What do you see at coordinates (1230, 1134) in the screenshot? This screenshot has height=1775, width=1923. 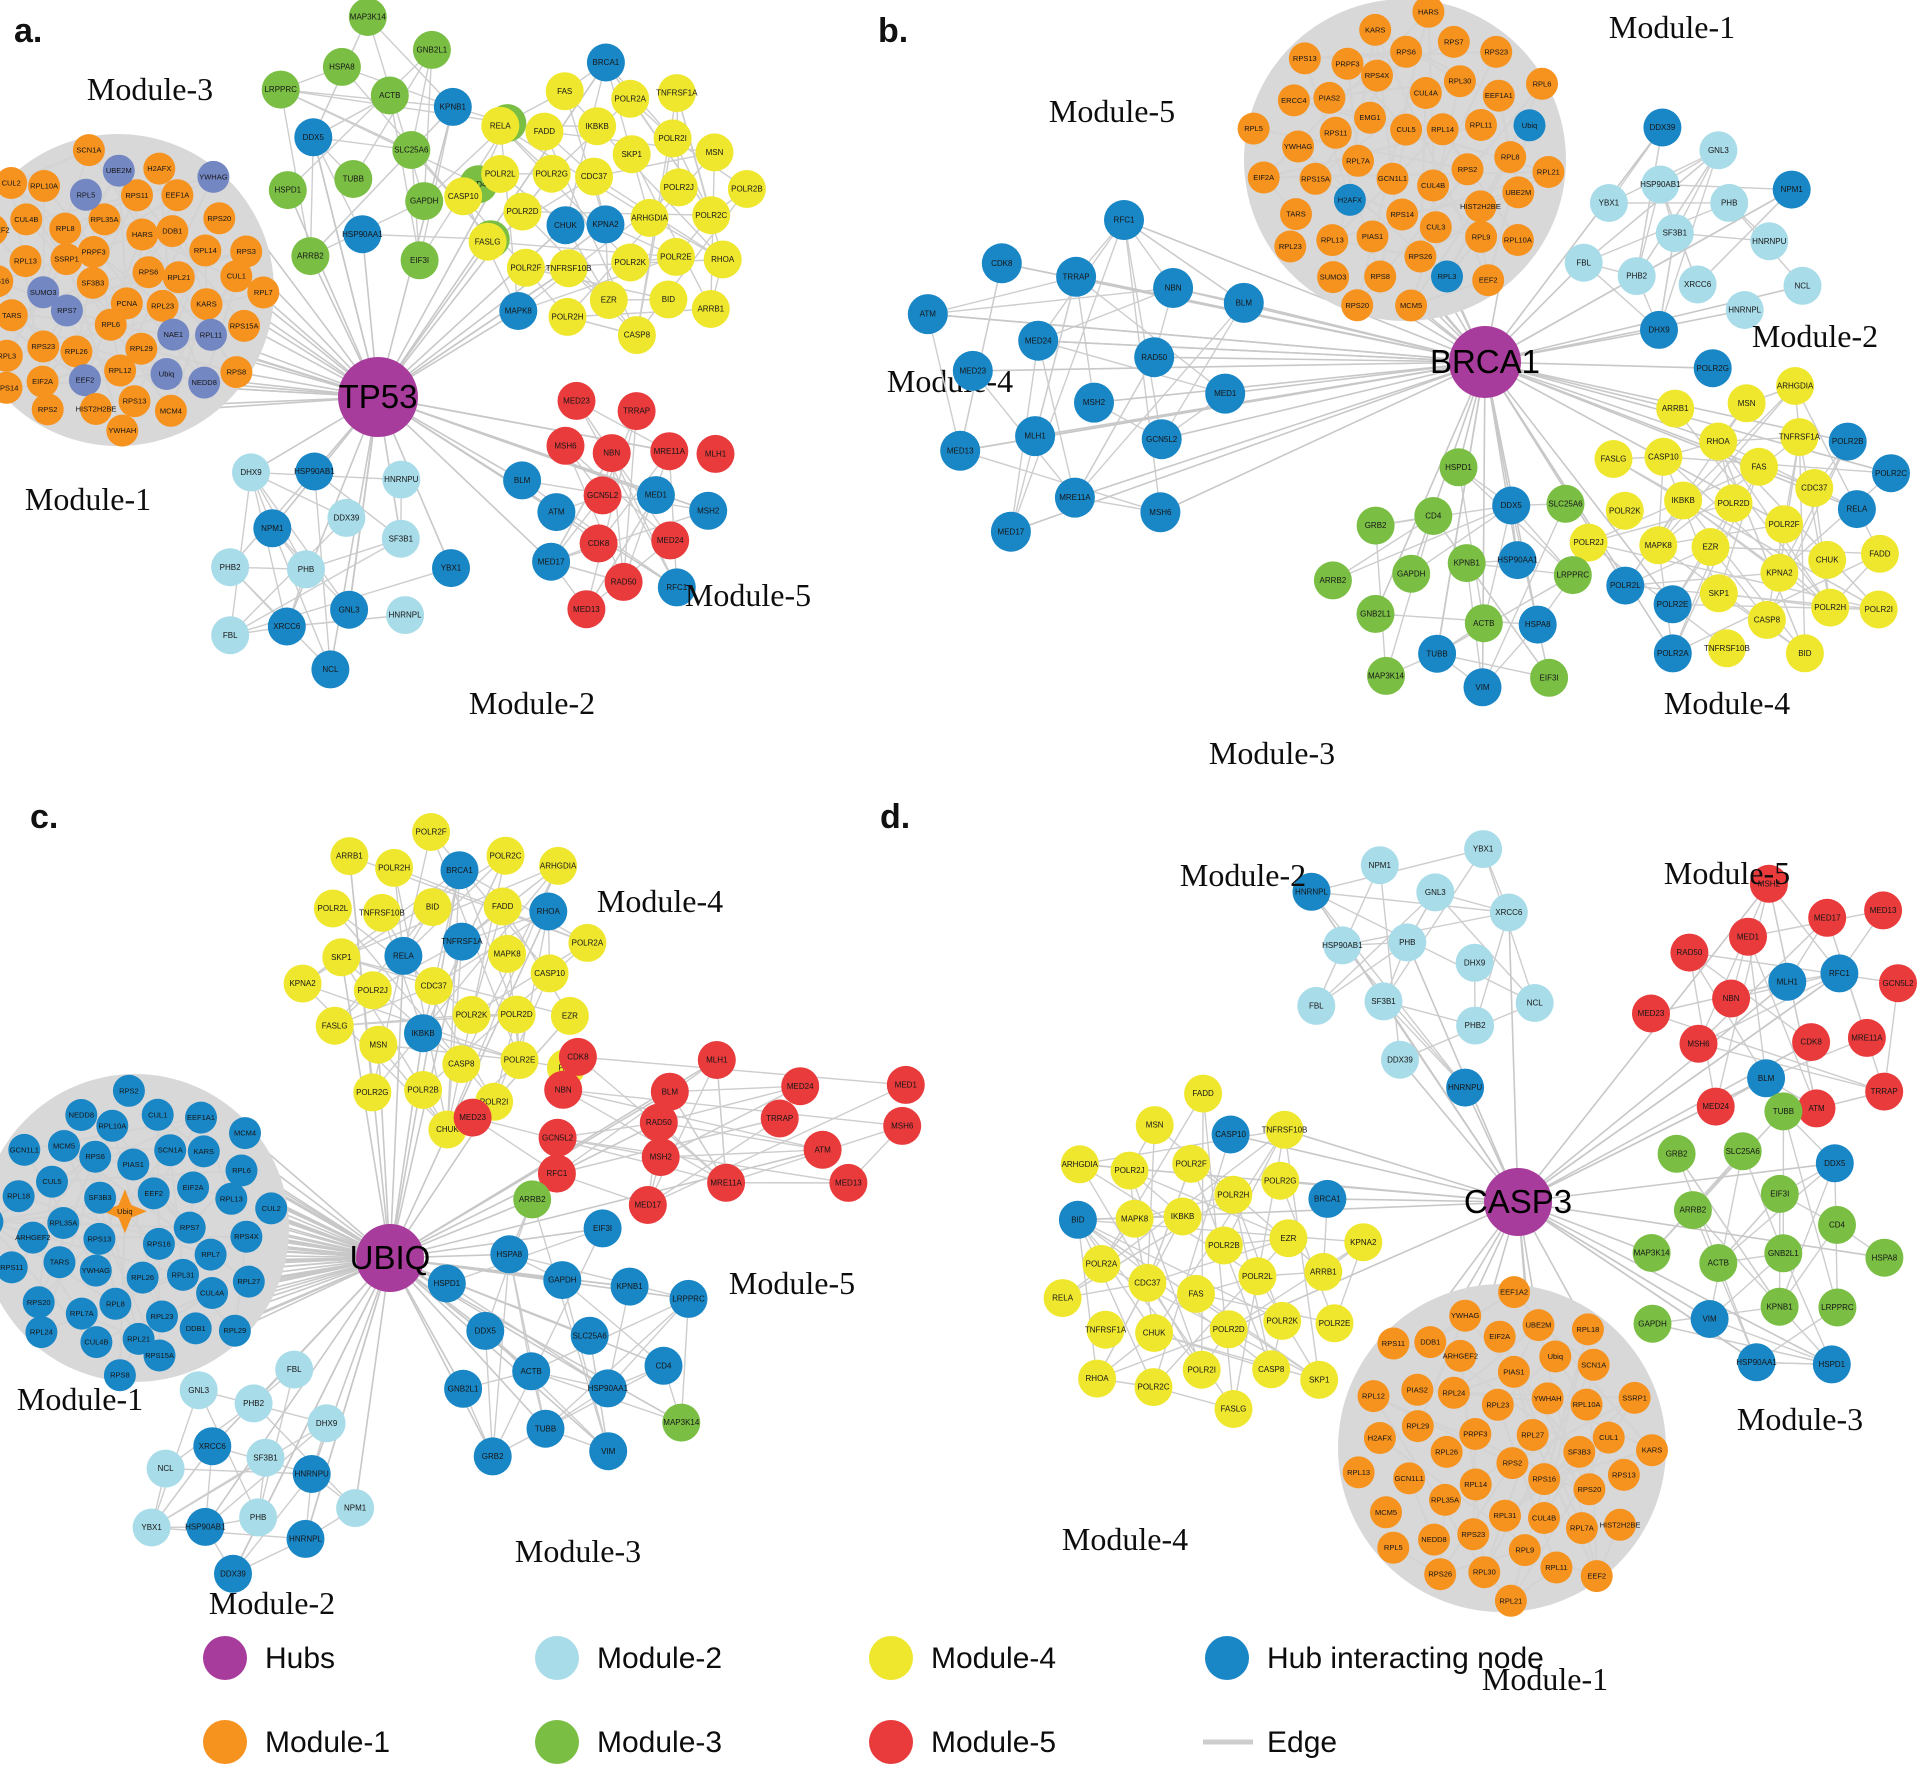 I see `node-d-CASP10` at bounding box center [1230, 1134].